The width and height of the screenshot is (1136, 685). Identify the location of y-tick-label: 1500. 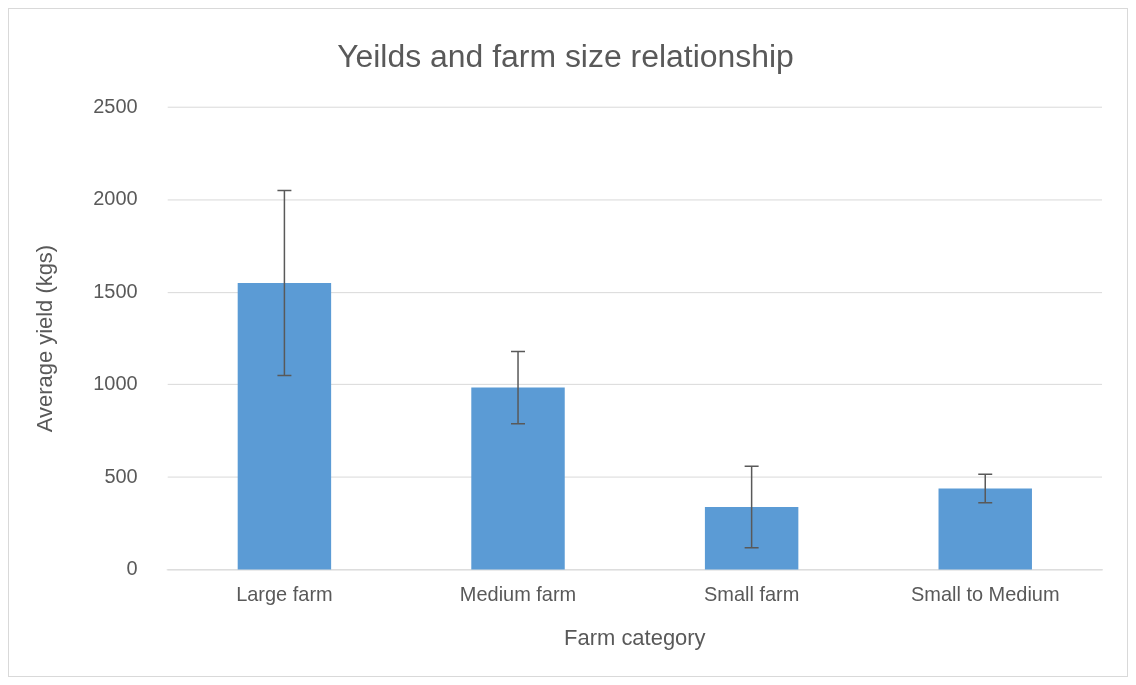
(115, 290).